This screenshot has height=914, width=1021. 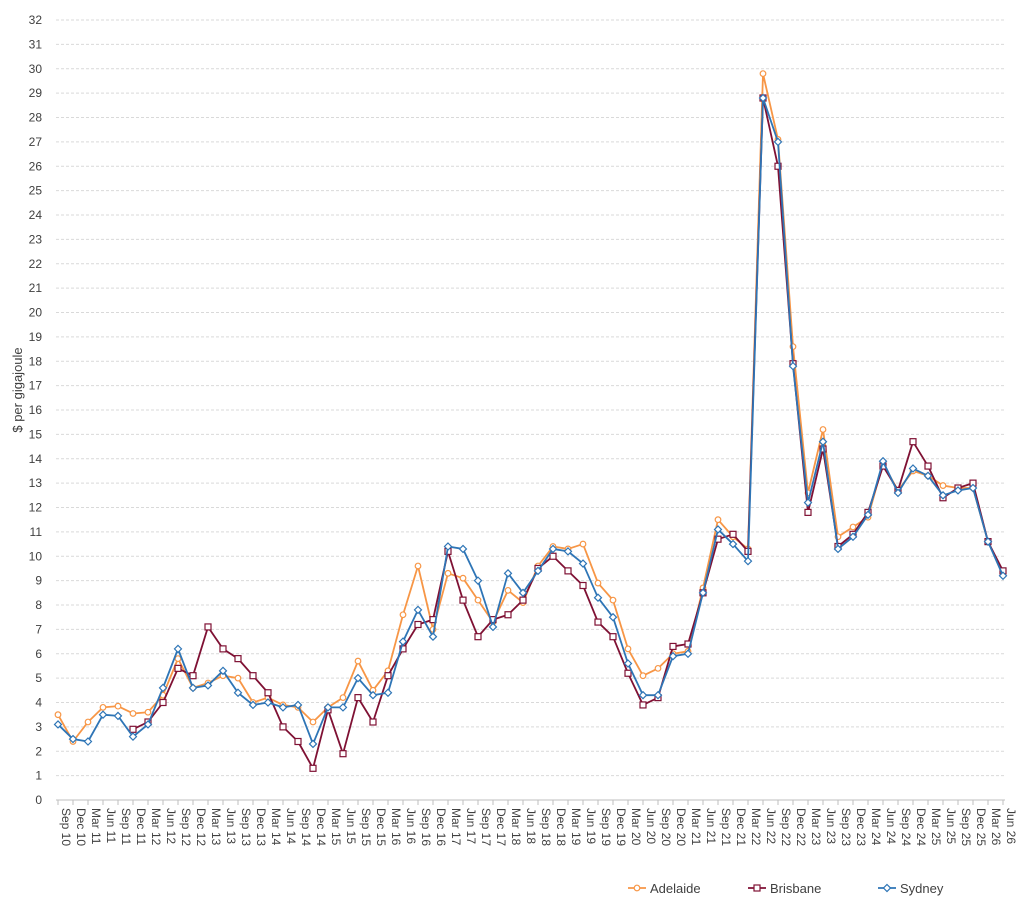 I want to click on x-tick-label: Jun 23, so click(x=831, y=826).